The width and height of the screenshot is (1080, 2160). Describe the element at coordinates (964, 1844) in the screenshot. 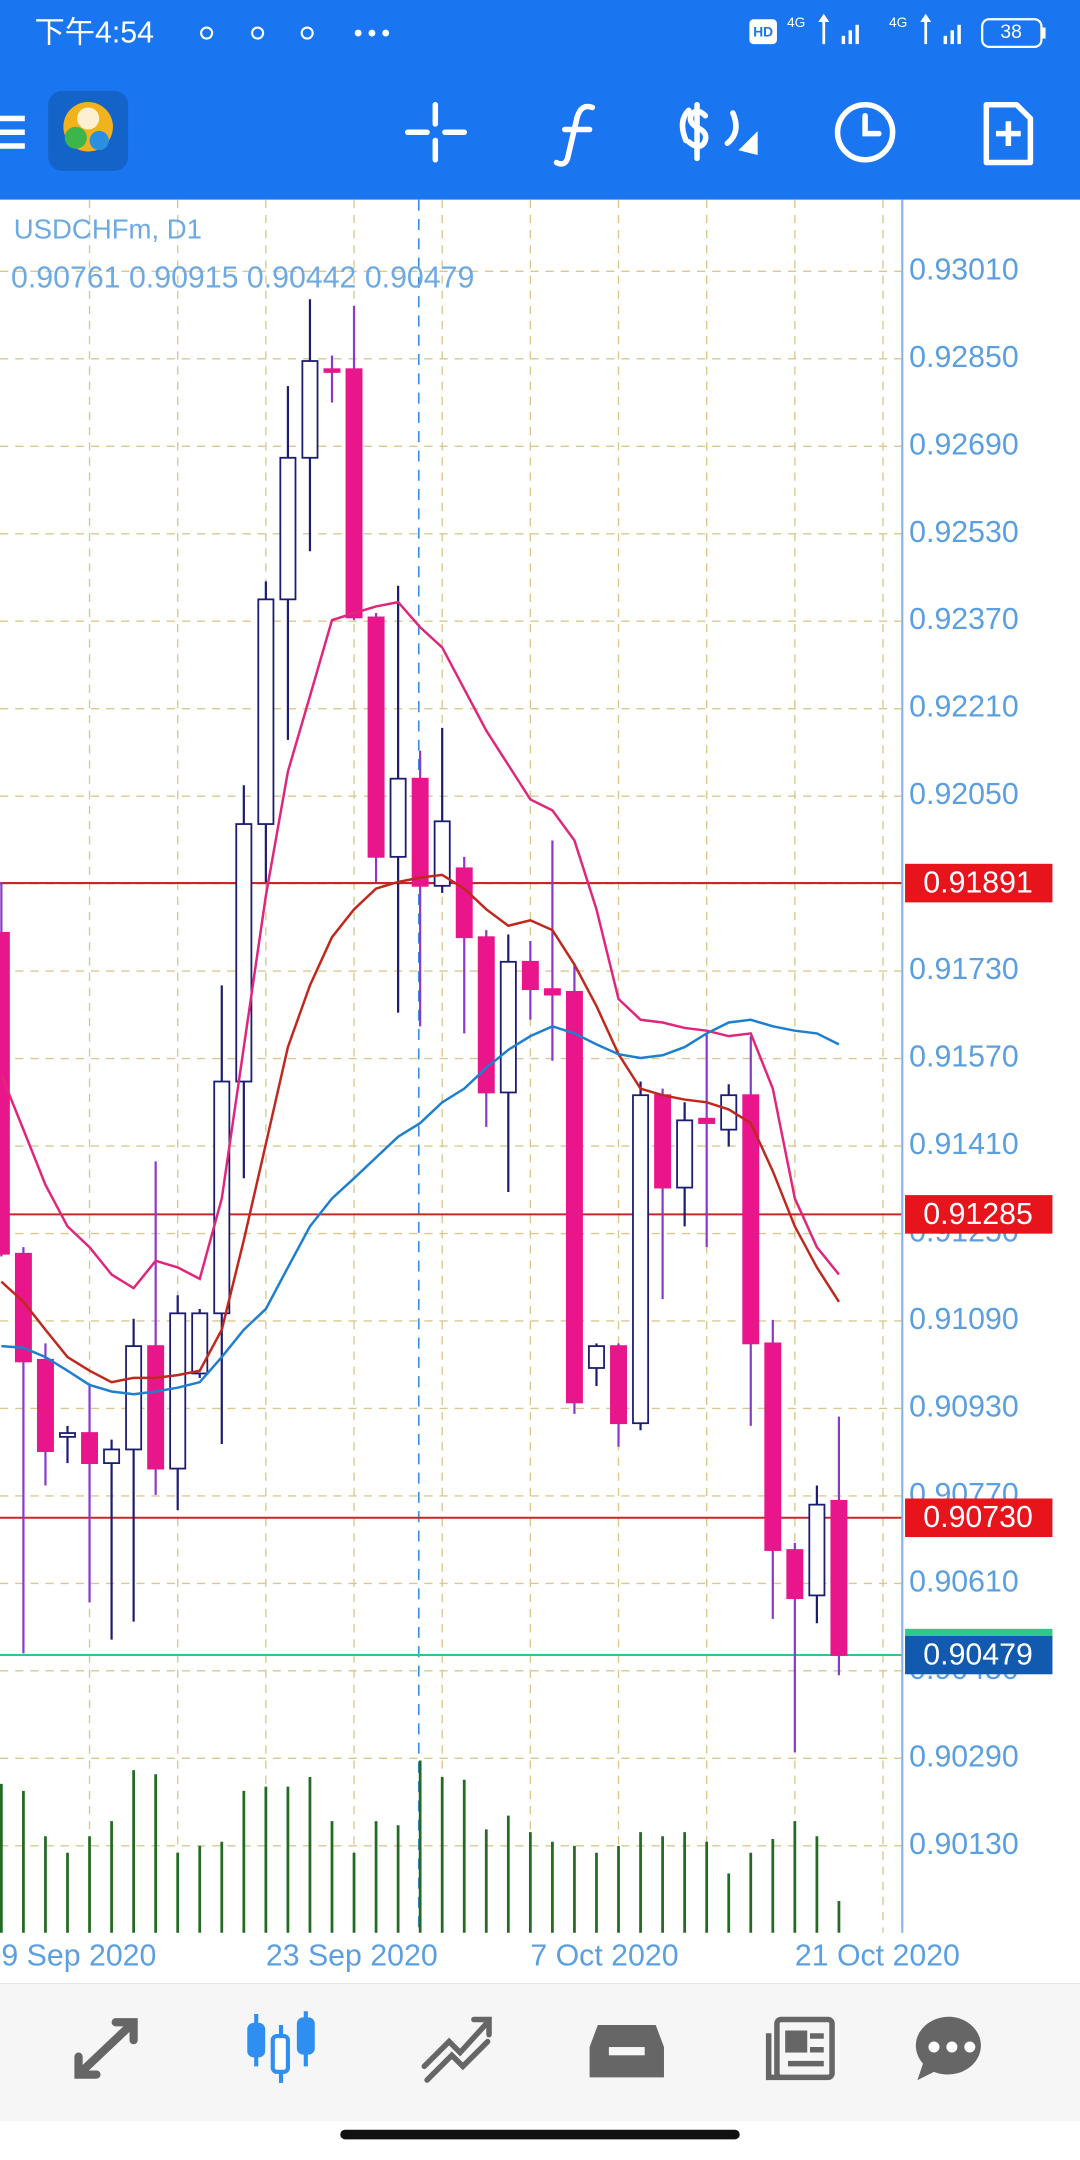

I see `y-tick-label: 0.90130` at that location.